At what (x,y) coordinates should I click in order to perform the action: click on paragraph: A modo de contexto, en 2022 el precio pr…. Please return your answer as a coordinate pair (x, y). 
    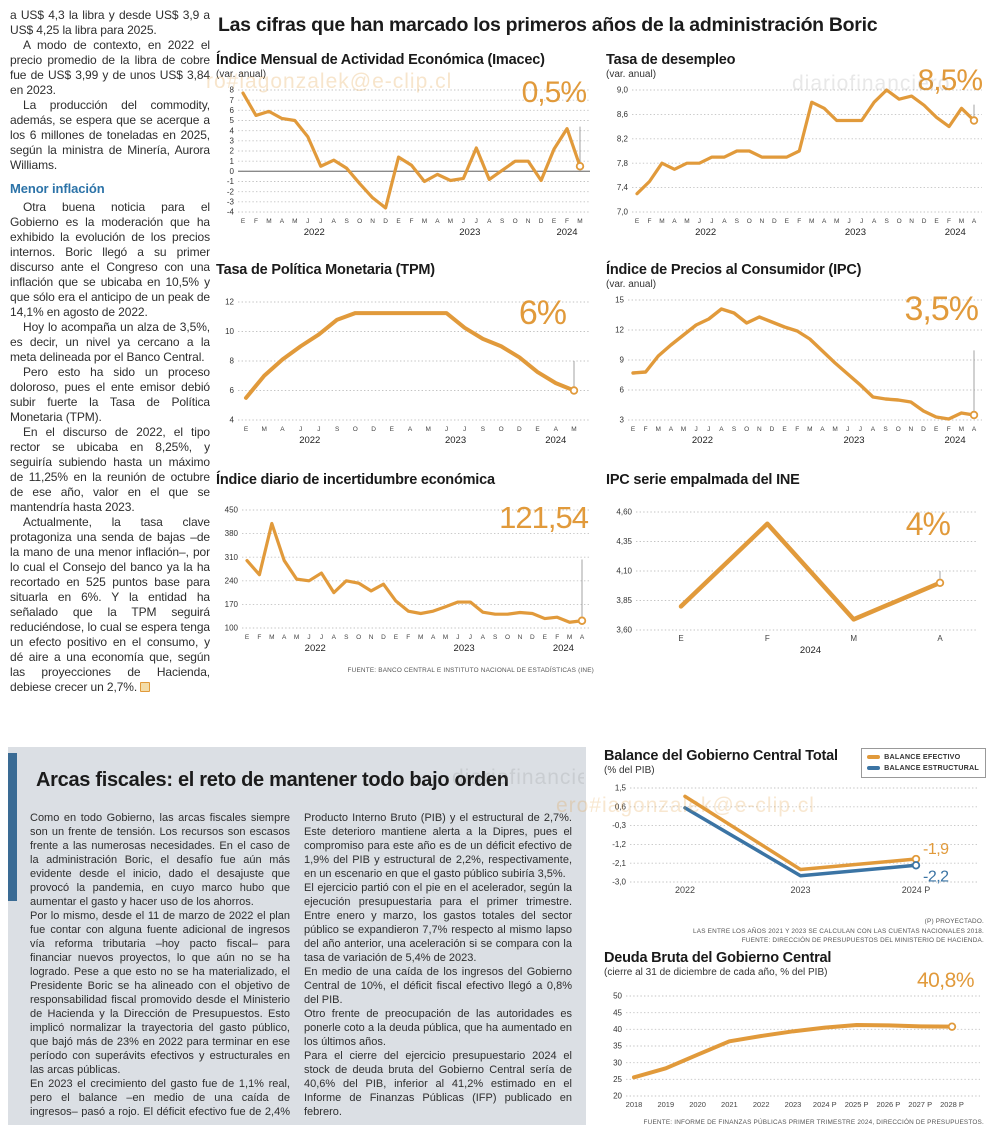
    Looking at the image, I should click on (110, 67).